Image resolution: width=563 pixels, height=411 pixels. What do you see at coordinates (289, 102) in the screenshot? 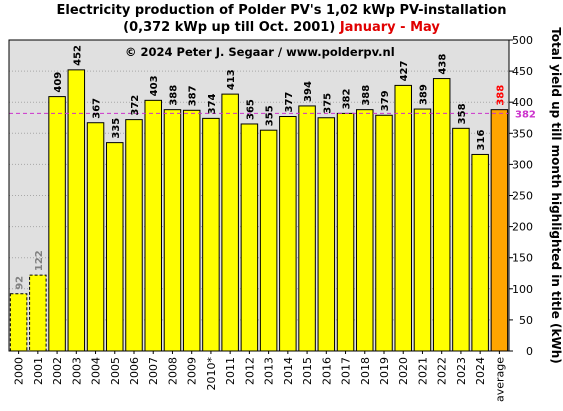
I see `bar-value-label: 377` at bounding box center [289, 102].